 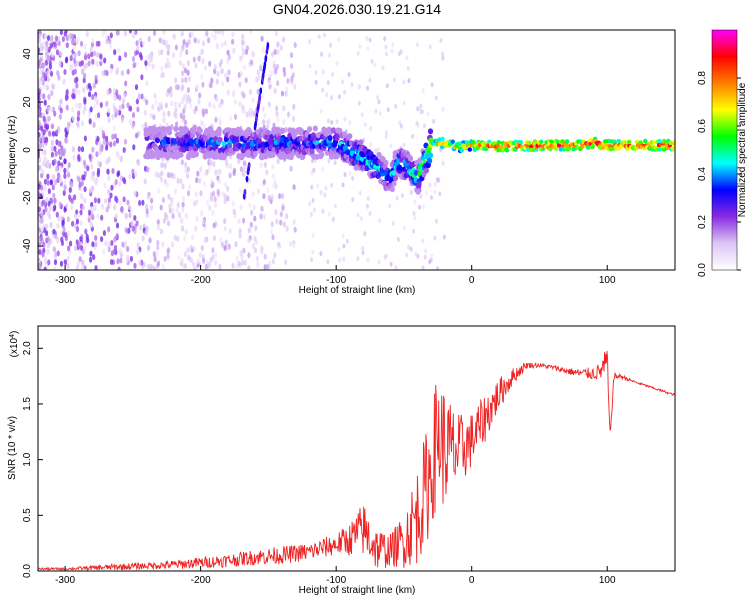 I want to click on colorbar-label: Normalized spectral amplitude, so click(x=742, y=149).